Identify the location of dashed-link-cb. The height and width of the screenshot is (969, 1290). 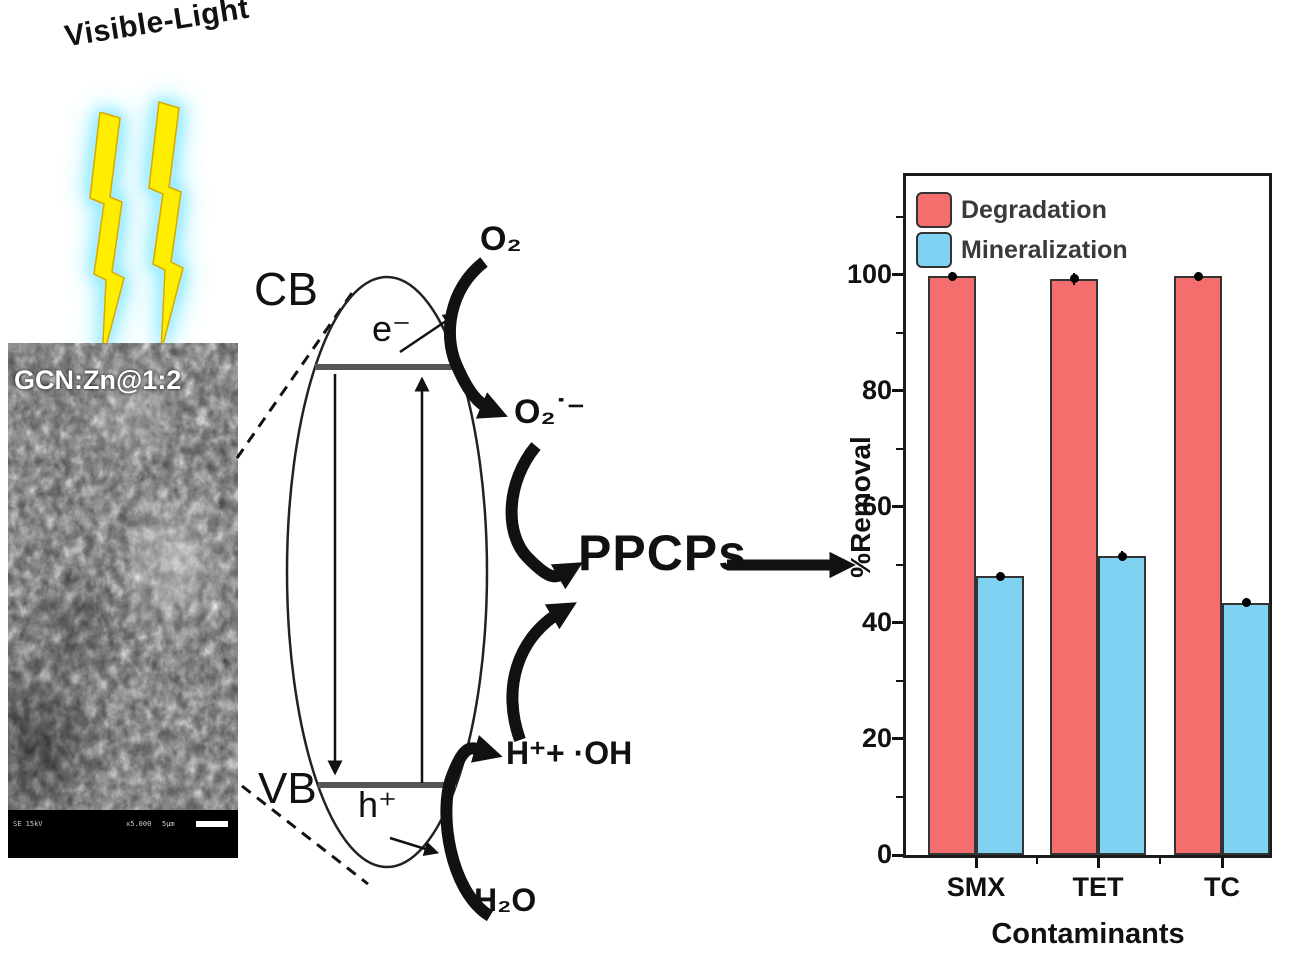
(294, 375).